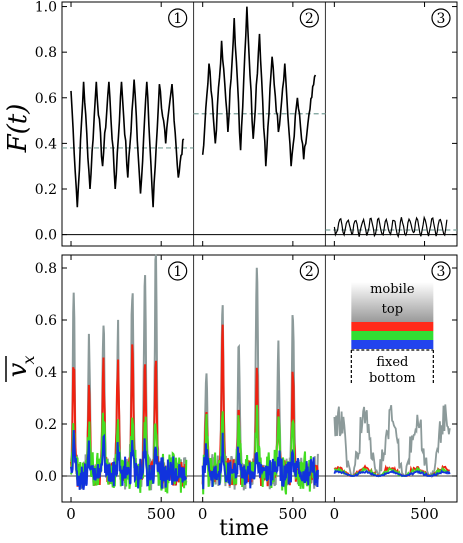  Describe the element at coordinates (46, 144) in the screenshot. I see `top-ytick-label: 0.4` at that location.